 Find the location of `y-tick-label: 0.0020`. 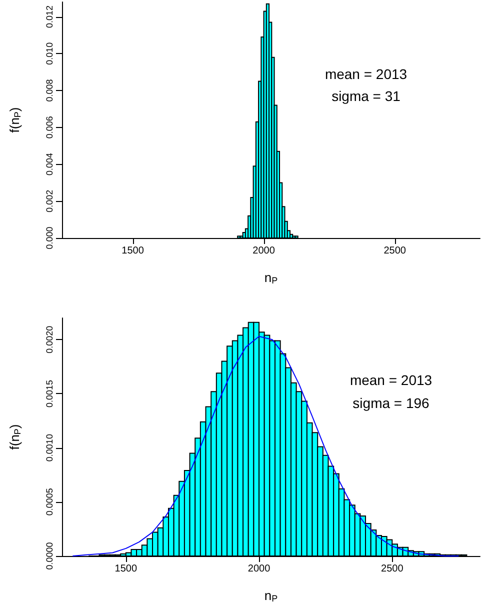

y-tick-label: 0.0020 is located at coordinates (49, 340).